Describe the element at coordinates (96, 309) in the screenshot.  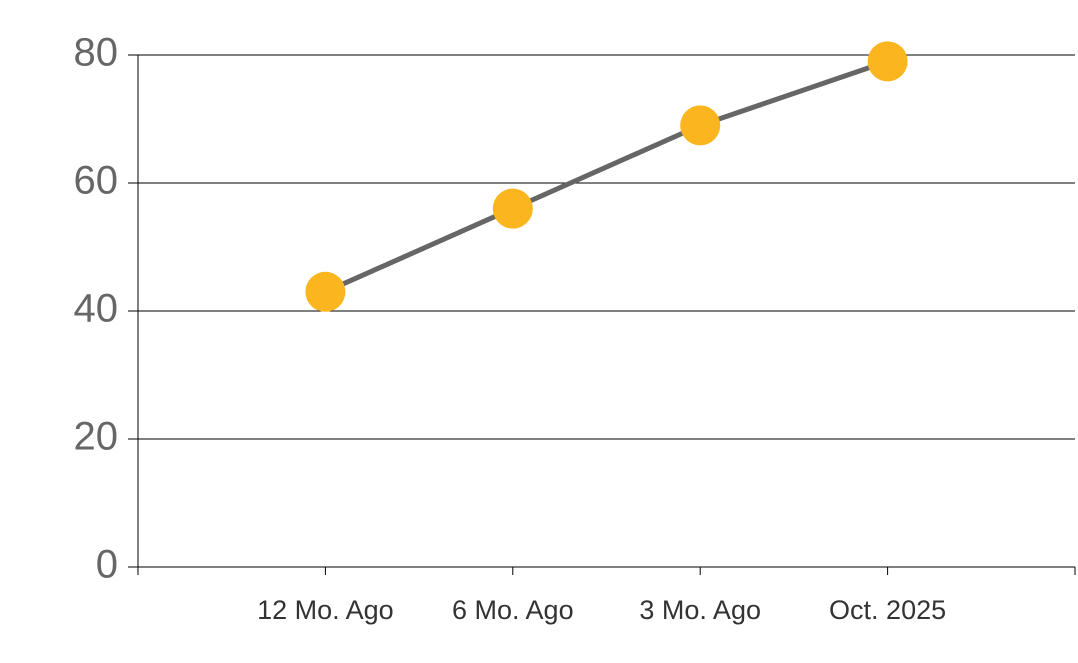
I see `y-tick-label: 40` at that location.